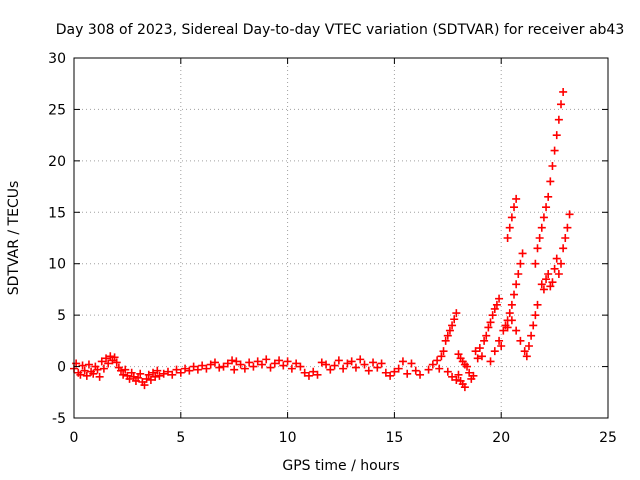 Image resolution: width=640 pixels, height=480 pixels. I want to click on x-tick-label: 25, so click(608, 438).